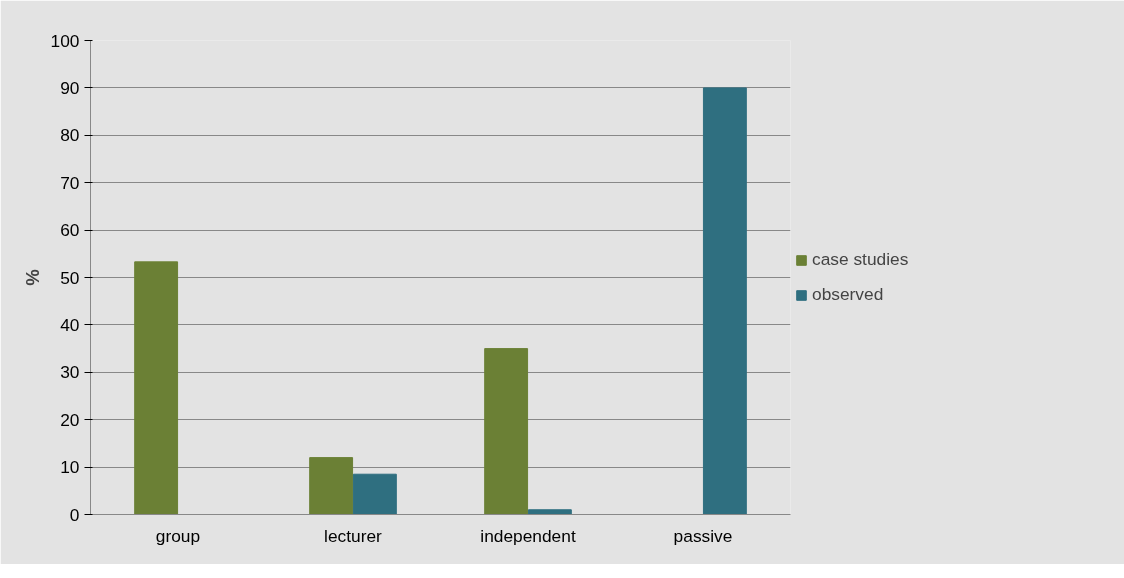 Image resolution: width=1124 pixels, height=578 pixels. Describe the element at coordinates (70, 467) in the screenshot. I see `y-tick-label: 10` at that location.